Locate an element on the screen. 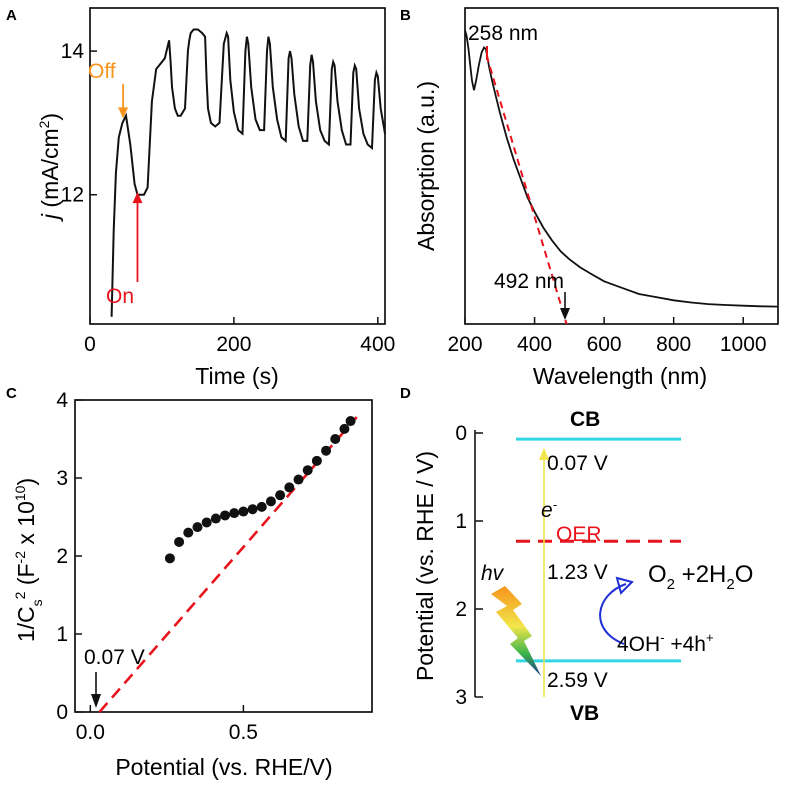  panel-b-y-axis-label: Absorption (a.u.) is located at coordinates (426, 166).